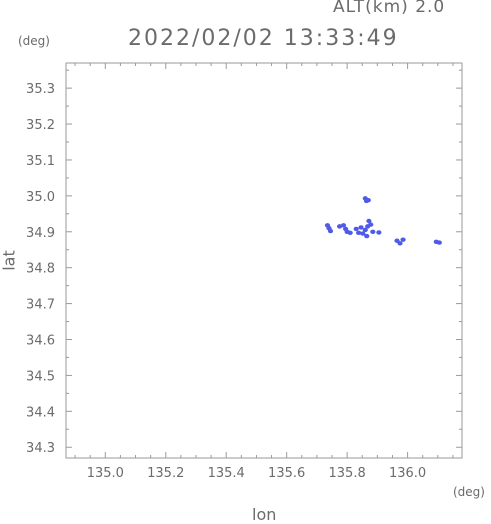  What do you see at coordinates (34, 41) in the screenshot?
I see `y-unit-label: (deg)` at bounding box center [34, 41].